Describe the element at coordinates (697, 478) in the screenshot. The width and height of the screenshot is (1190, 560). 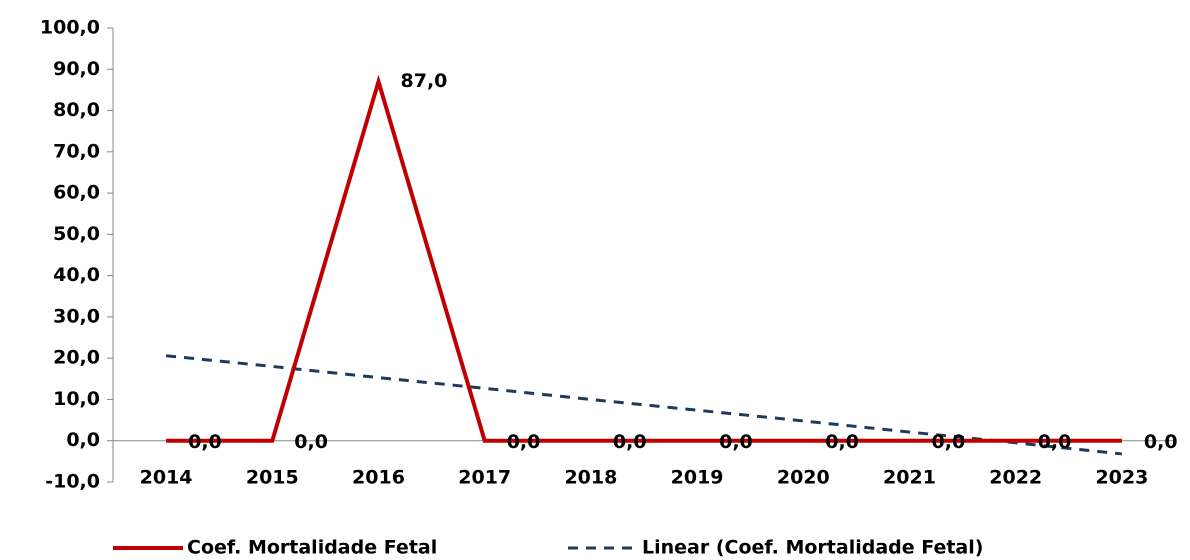
I see `x-tick-label: 2019` at that location.